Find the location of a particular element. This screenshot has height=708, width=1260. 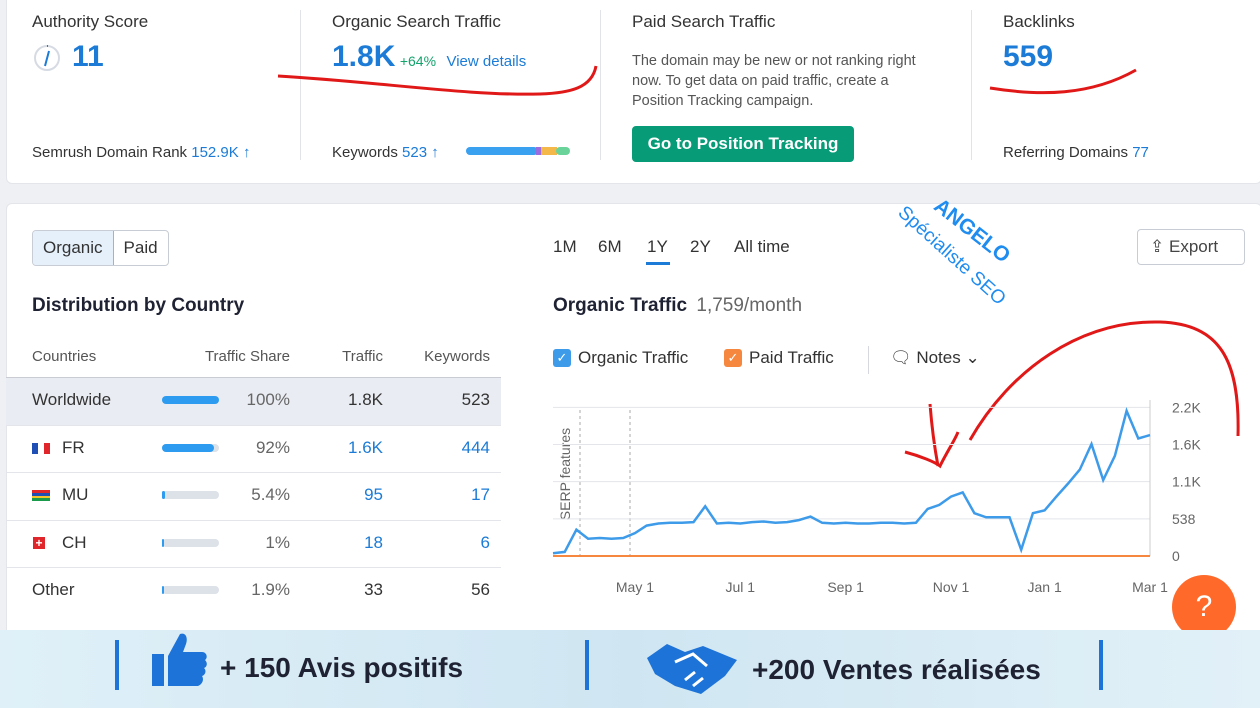

metric-value: 559 is located at coordinates (1028, 56).